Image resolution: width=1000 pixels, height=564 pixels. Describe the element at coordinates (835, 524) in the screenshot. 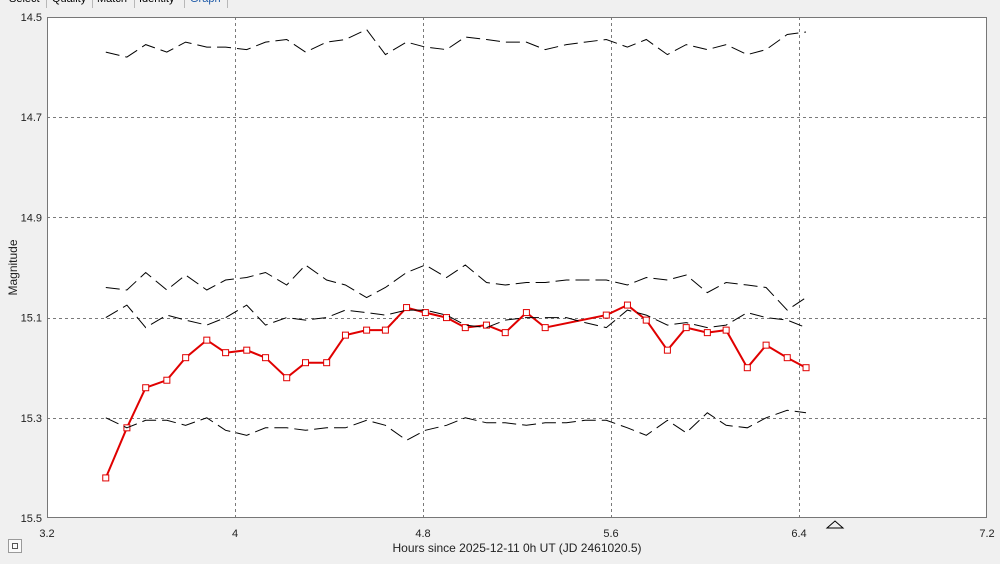

I see `triangle-marker-icon` at that location.